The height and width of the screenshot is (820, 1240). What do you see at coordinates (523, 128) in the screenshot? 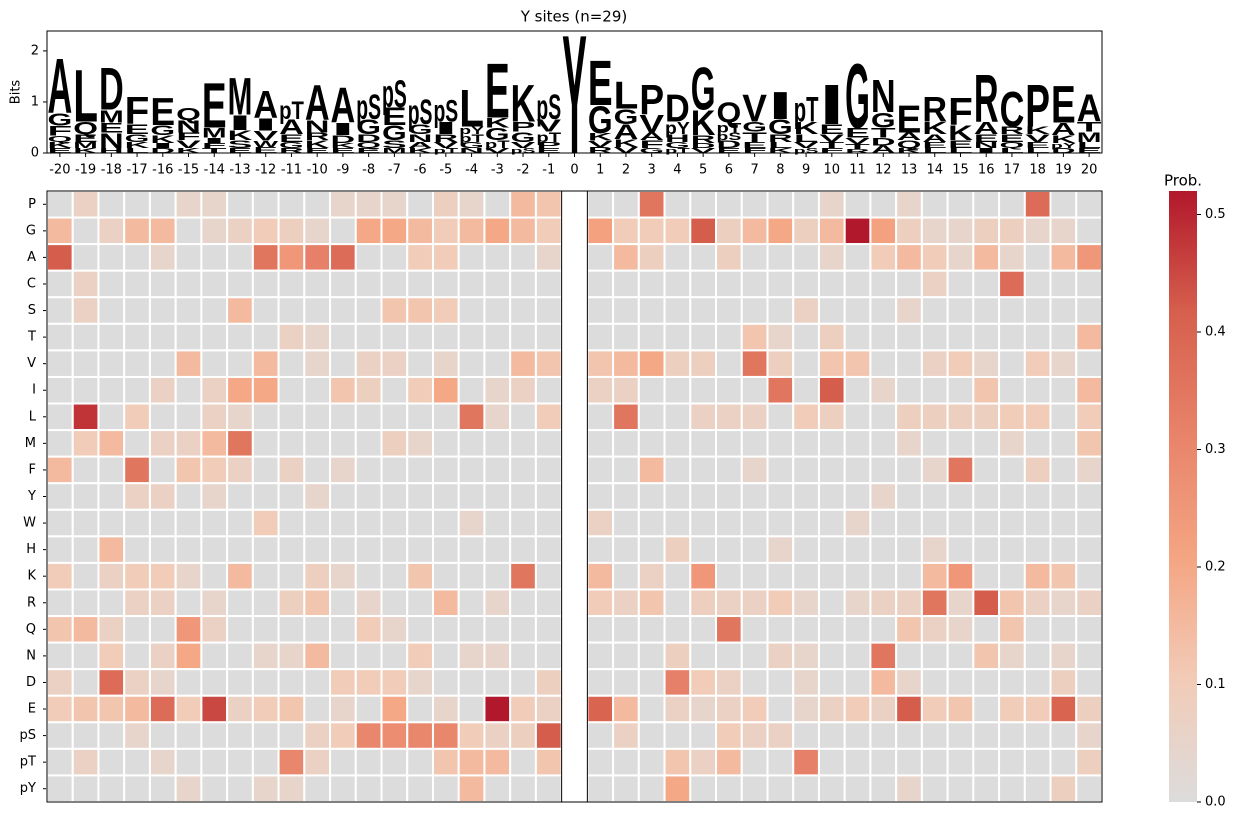
I see `logo-letter: P` at bounding box center [523, 128].